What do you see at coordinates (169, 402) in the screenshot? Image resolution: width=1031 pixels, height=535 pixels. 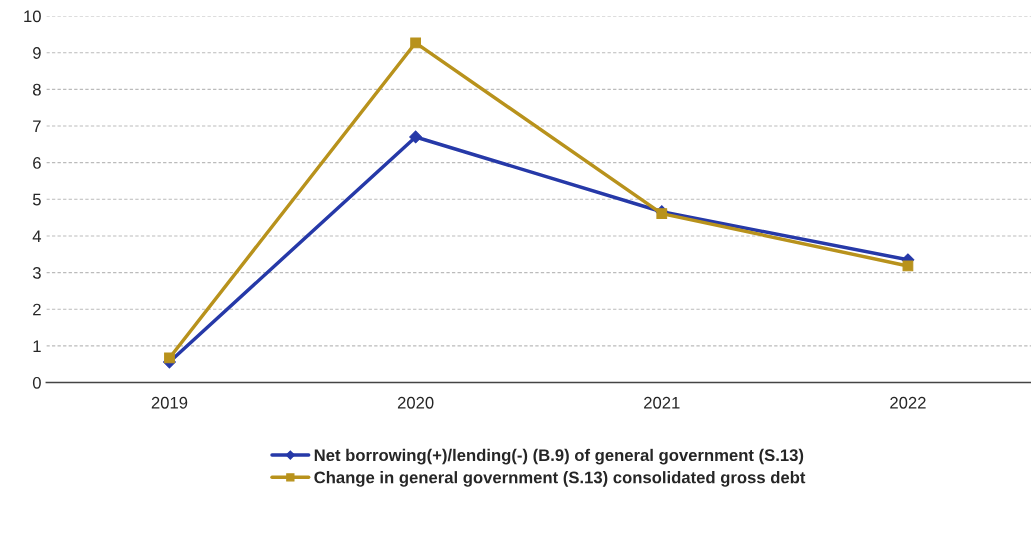 I see `x-tick-label: 2019` at bounding box center [169, 402].